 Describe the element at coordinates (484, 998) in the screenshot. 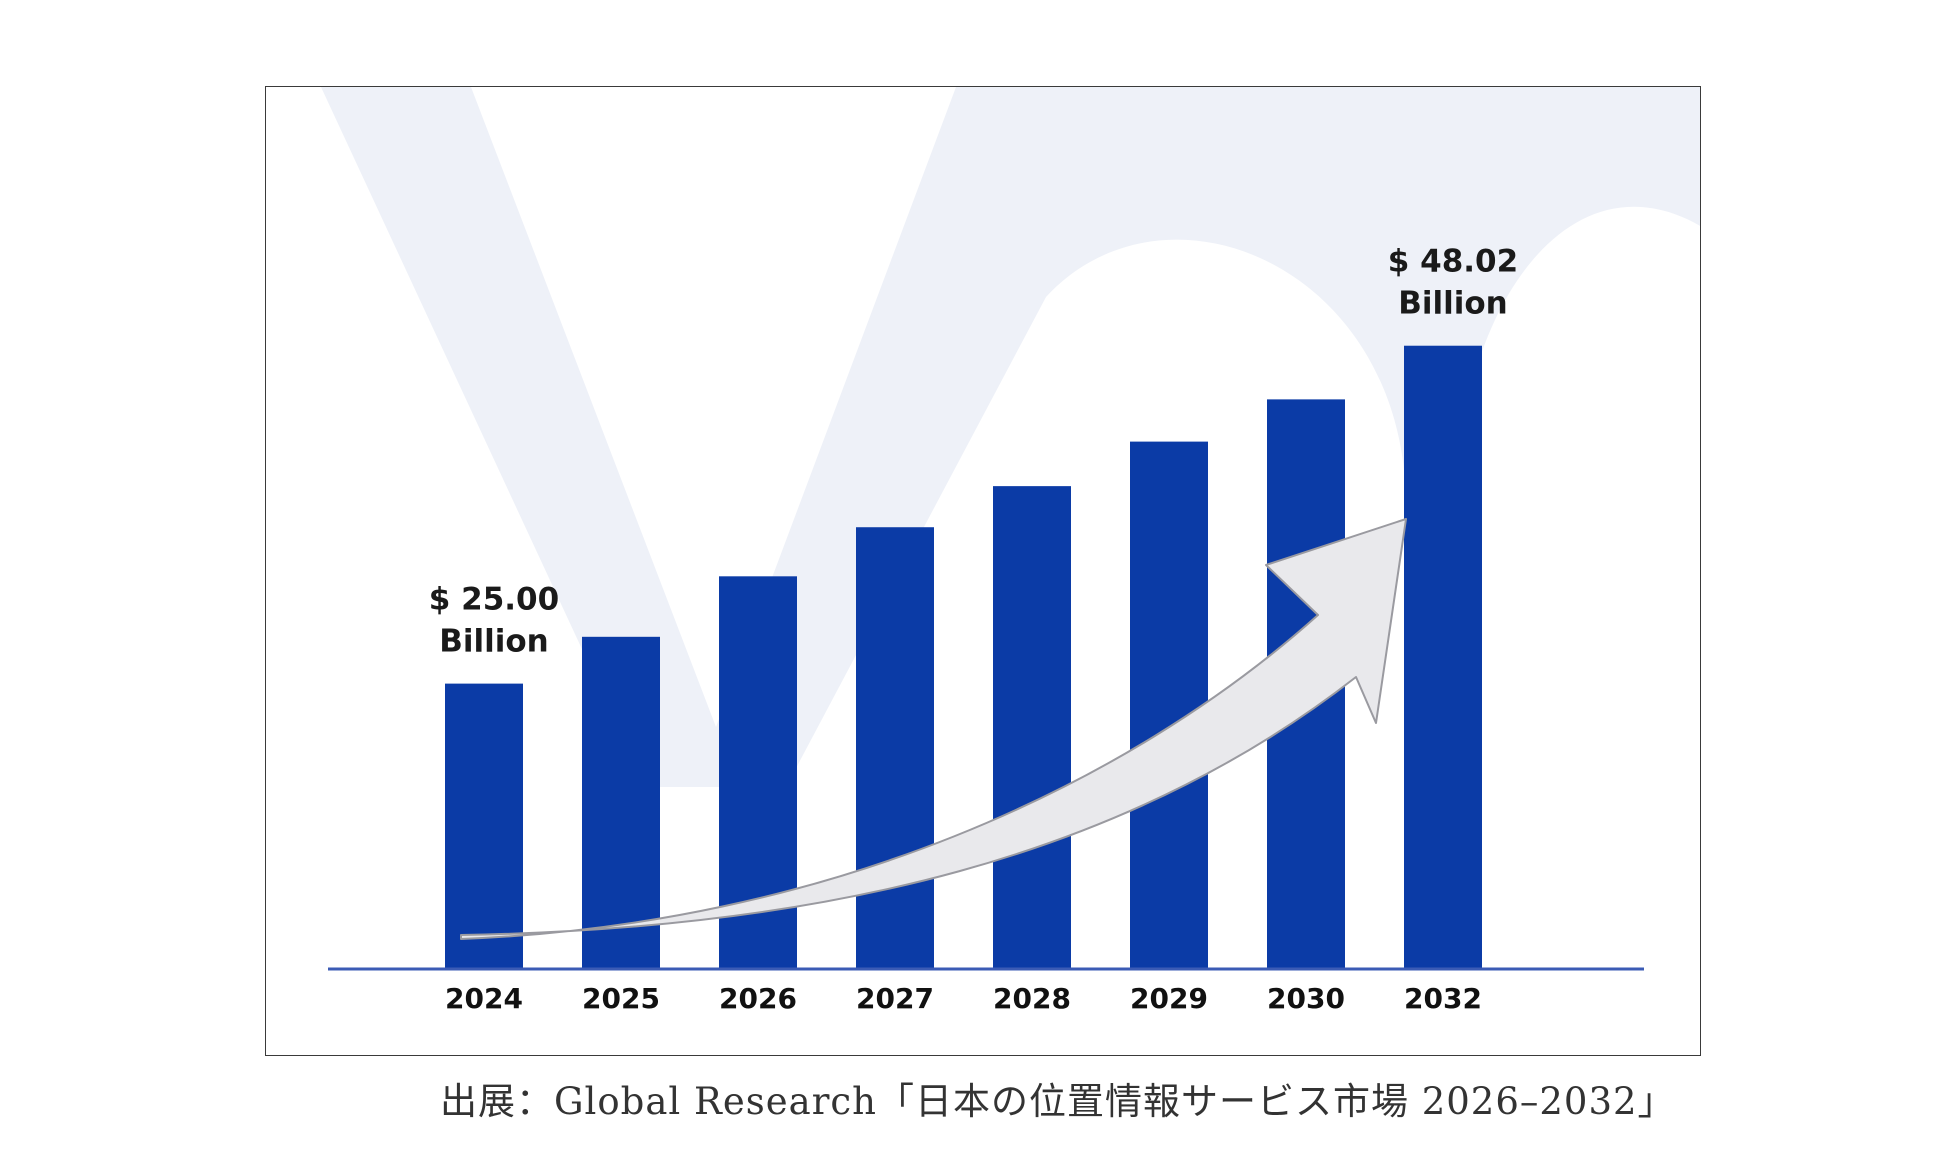

I see `x-tick-label-2024: 2024` at that location.